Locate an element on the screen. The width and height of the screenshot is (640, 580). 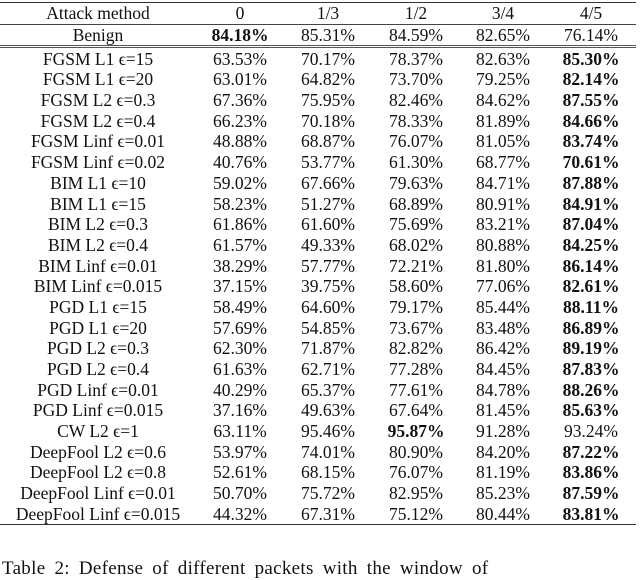
accuracy-cell: 58.23% is located at coordinates (240, 203).